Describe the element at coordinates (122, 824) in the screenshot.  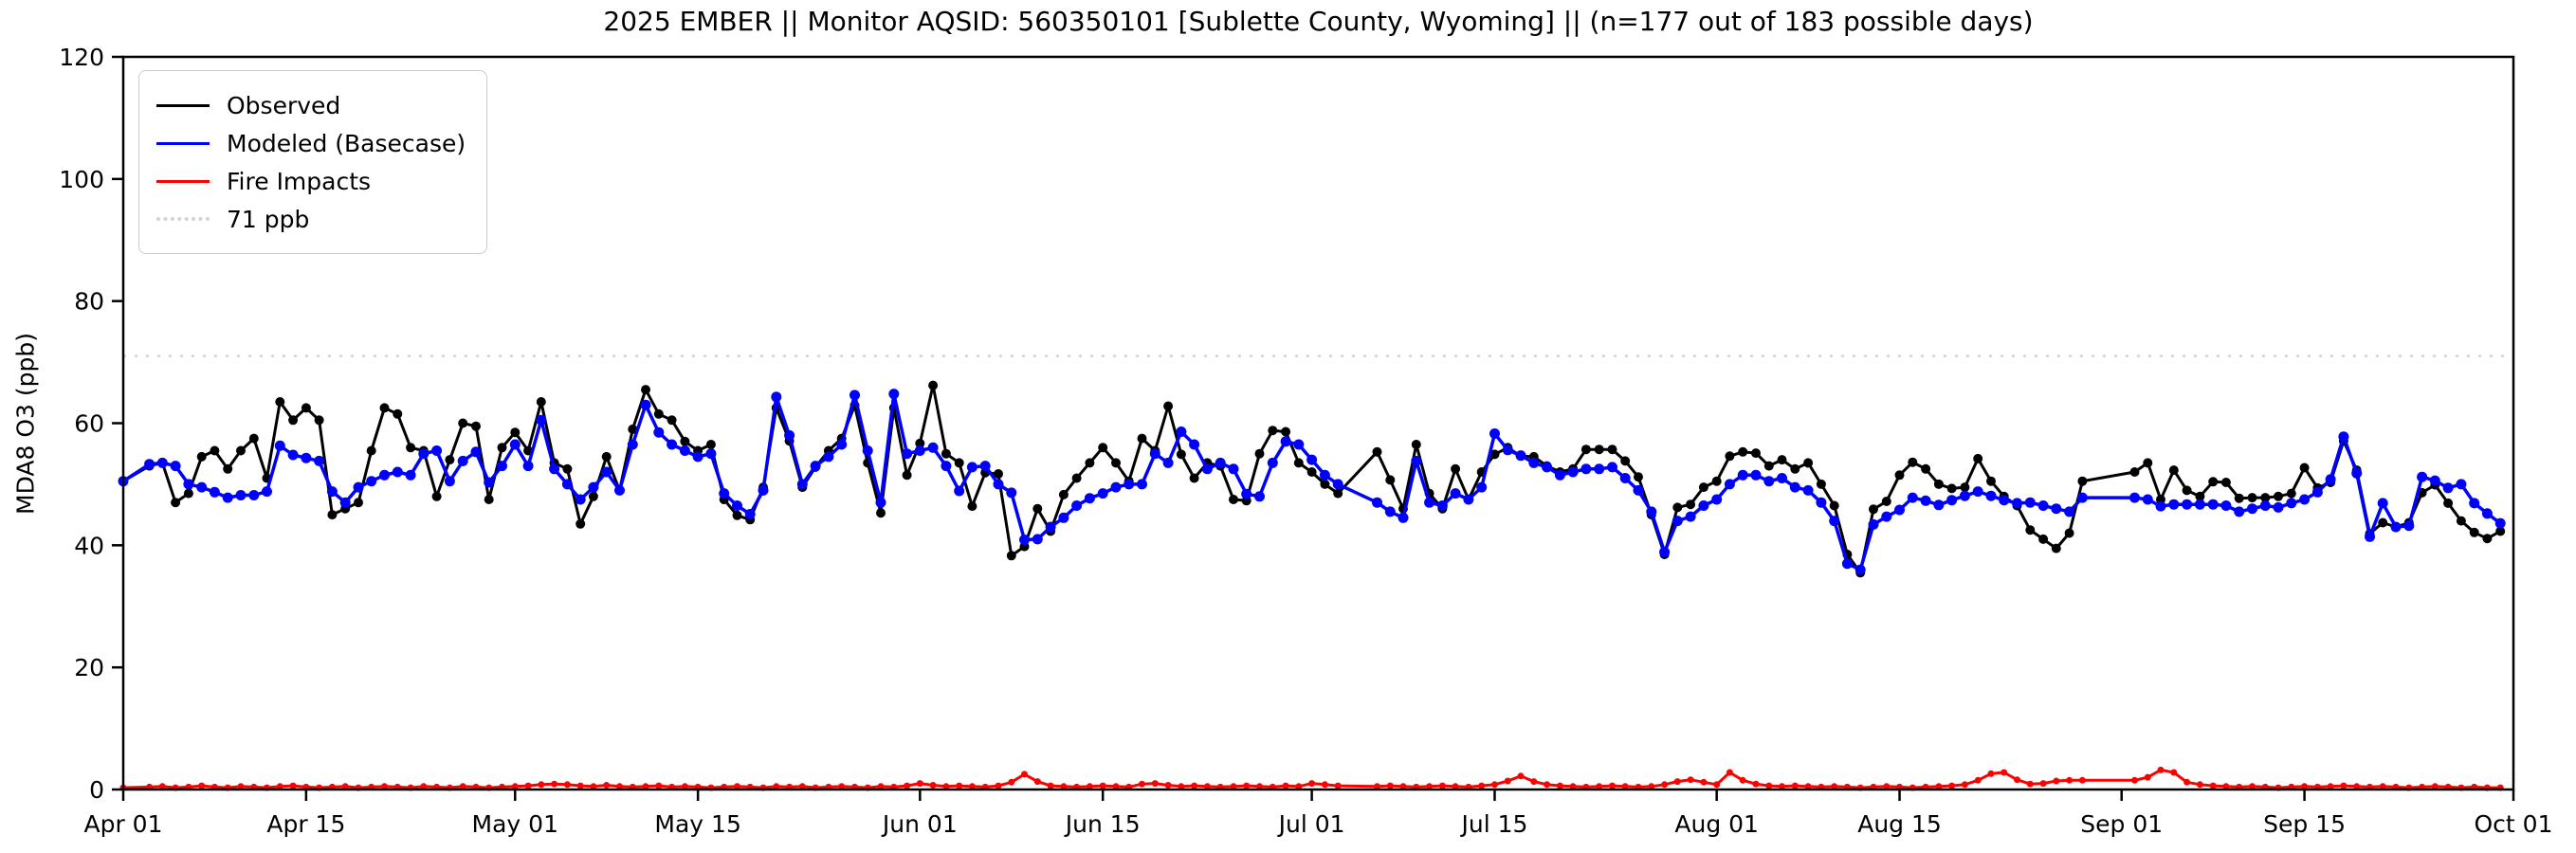
I see `x-tick-label: Apr 01` at that location.